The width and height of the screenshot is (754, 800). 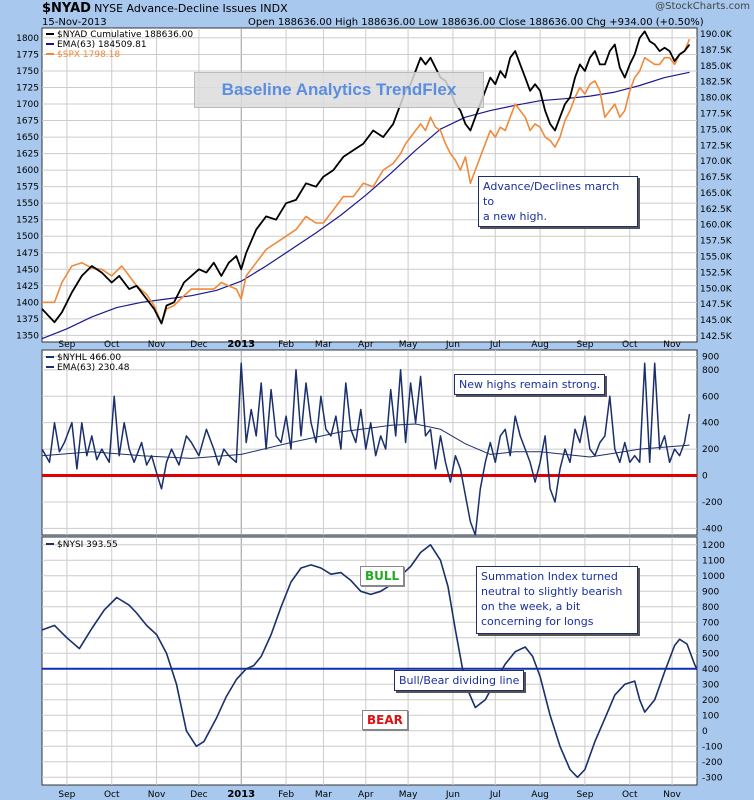 I want to click on nyhl-tick-label: -200, so click(x=712, y=503).